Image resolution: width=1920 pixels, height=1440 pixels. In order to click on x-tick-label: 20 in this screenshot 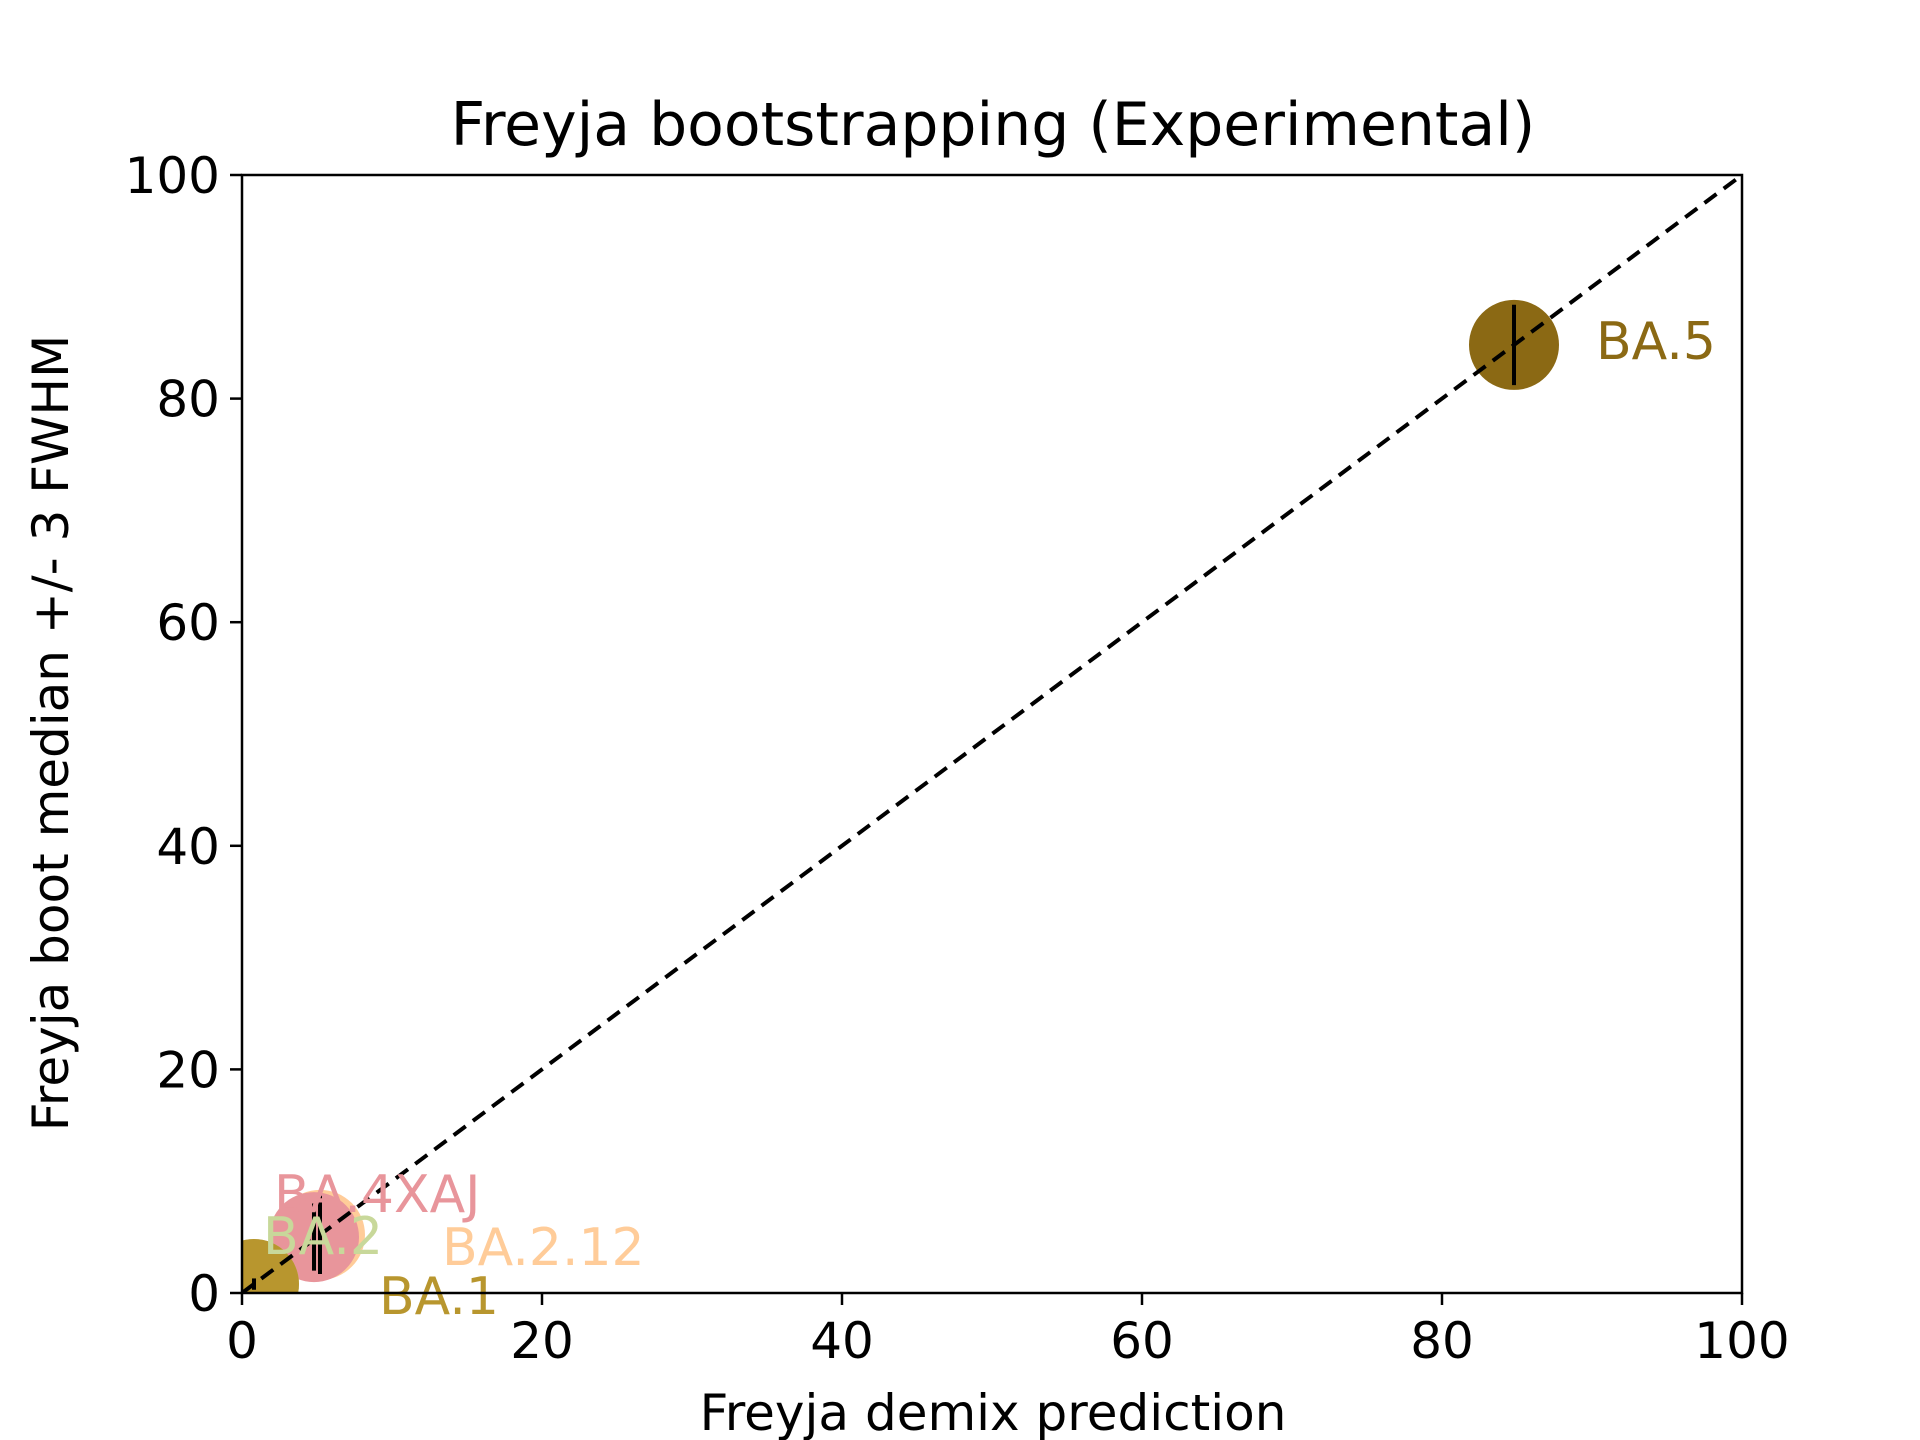, I will do `click(542, 1341)`.